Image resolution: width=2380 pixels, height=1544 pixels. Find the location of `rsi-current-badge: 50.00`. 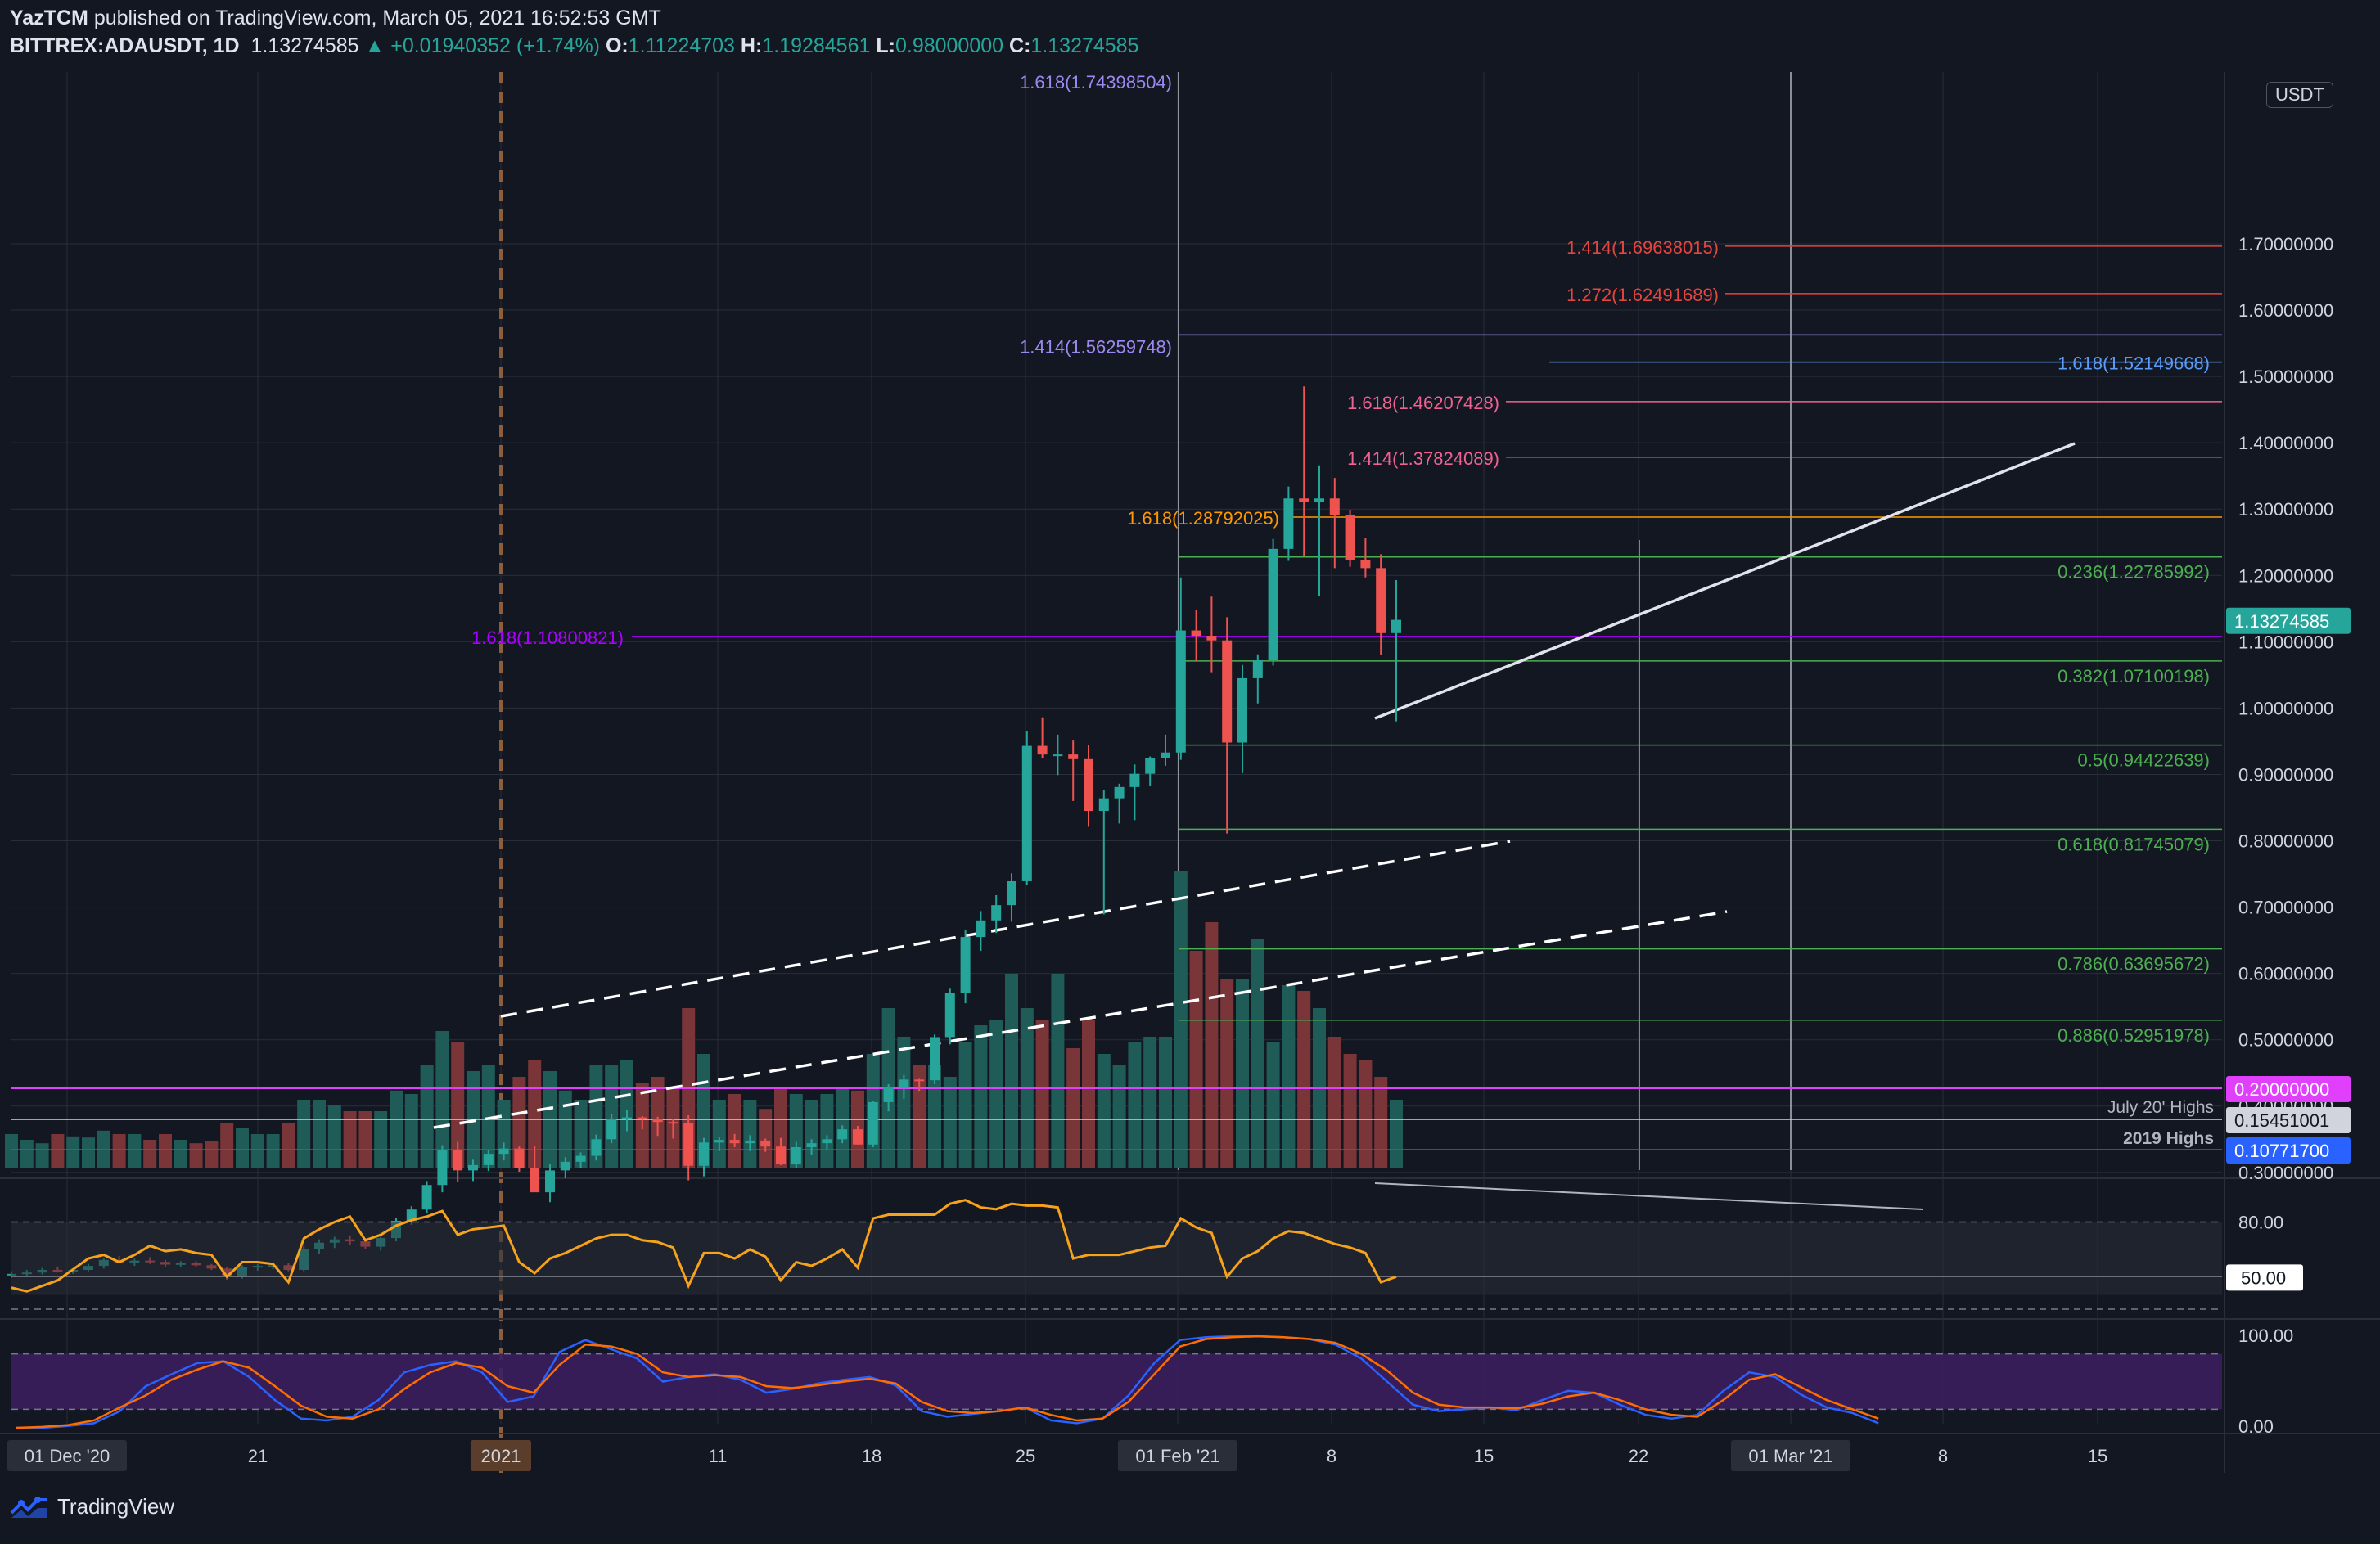

rsi-current-badge: 50.00 is located at coordinates (2263, 1277).